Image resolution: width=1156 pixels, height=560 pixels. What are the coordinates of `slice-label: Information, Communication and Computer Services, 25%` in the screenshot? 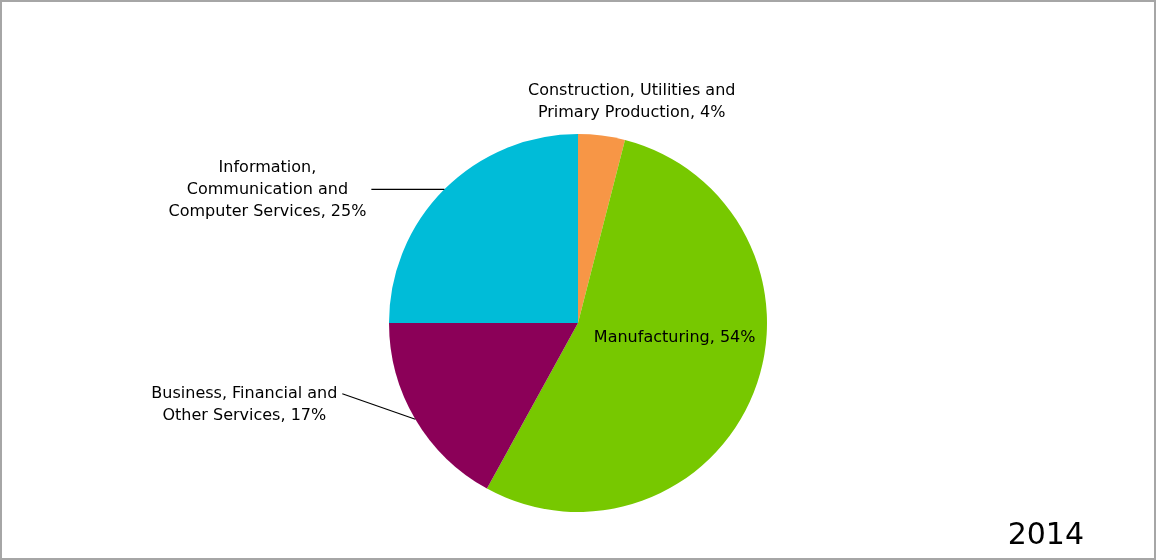 It's located at (267, 188).